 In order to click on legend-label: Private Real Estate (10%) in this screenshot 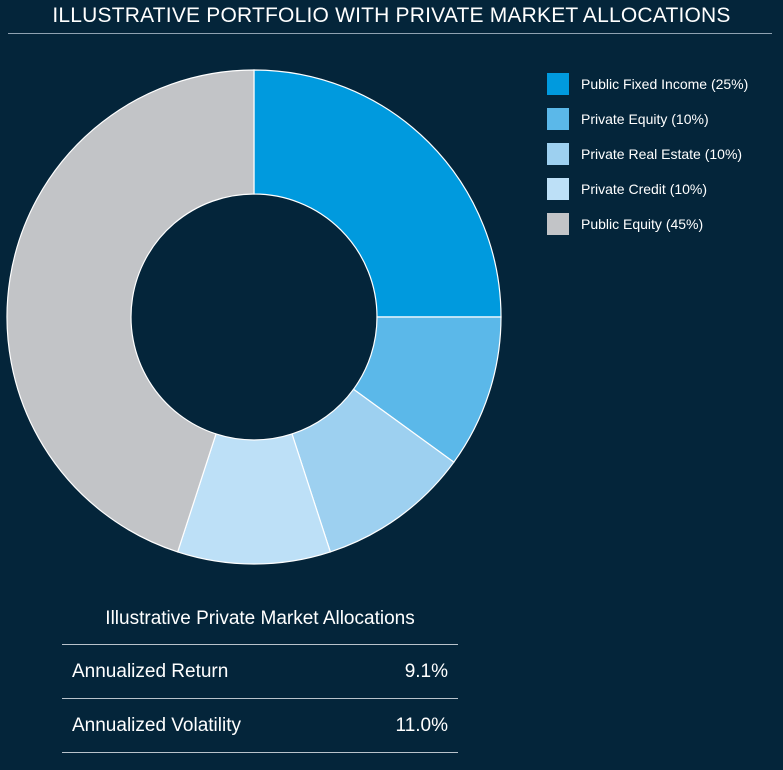, I will do `click(662, 153)`.